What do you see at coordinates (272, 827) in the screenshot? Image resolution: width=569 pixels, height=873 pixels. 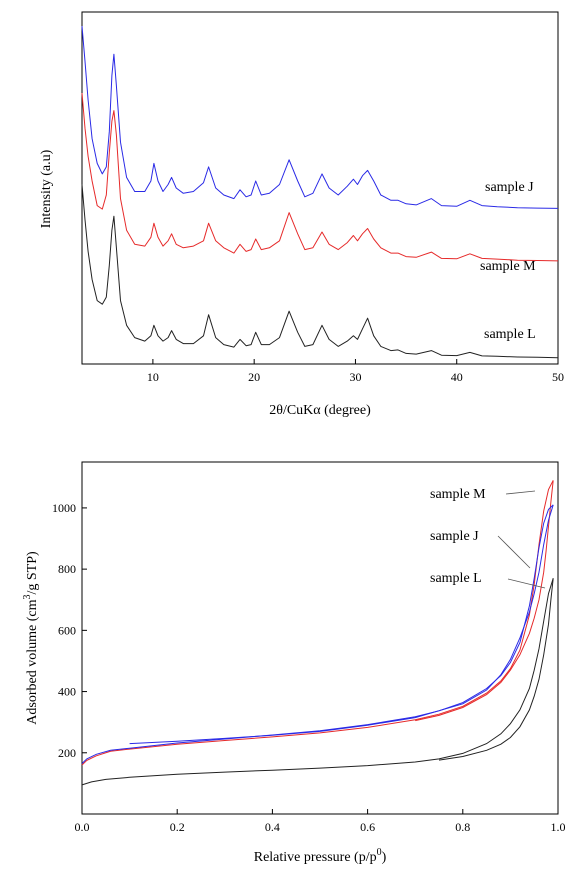 I see `iso-x-tick-label: 0.4` at bounding box center [272, 827].